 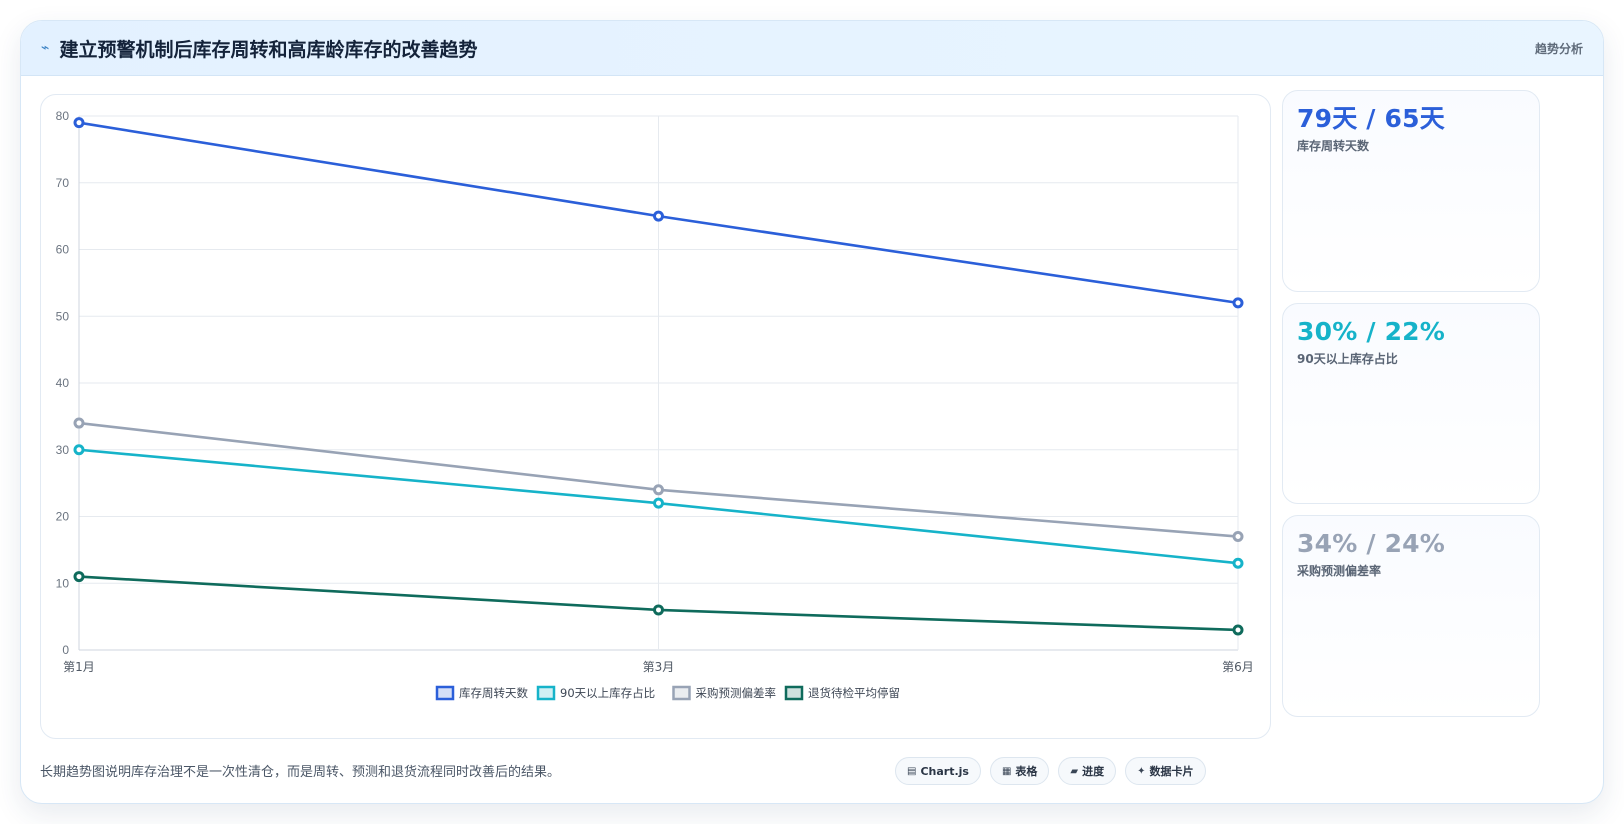 What do you see at coordinates (1026, 771) in the screenshot?
I see `pill-label: 表格` at bounding box center [1026, 771].